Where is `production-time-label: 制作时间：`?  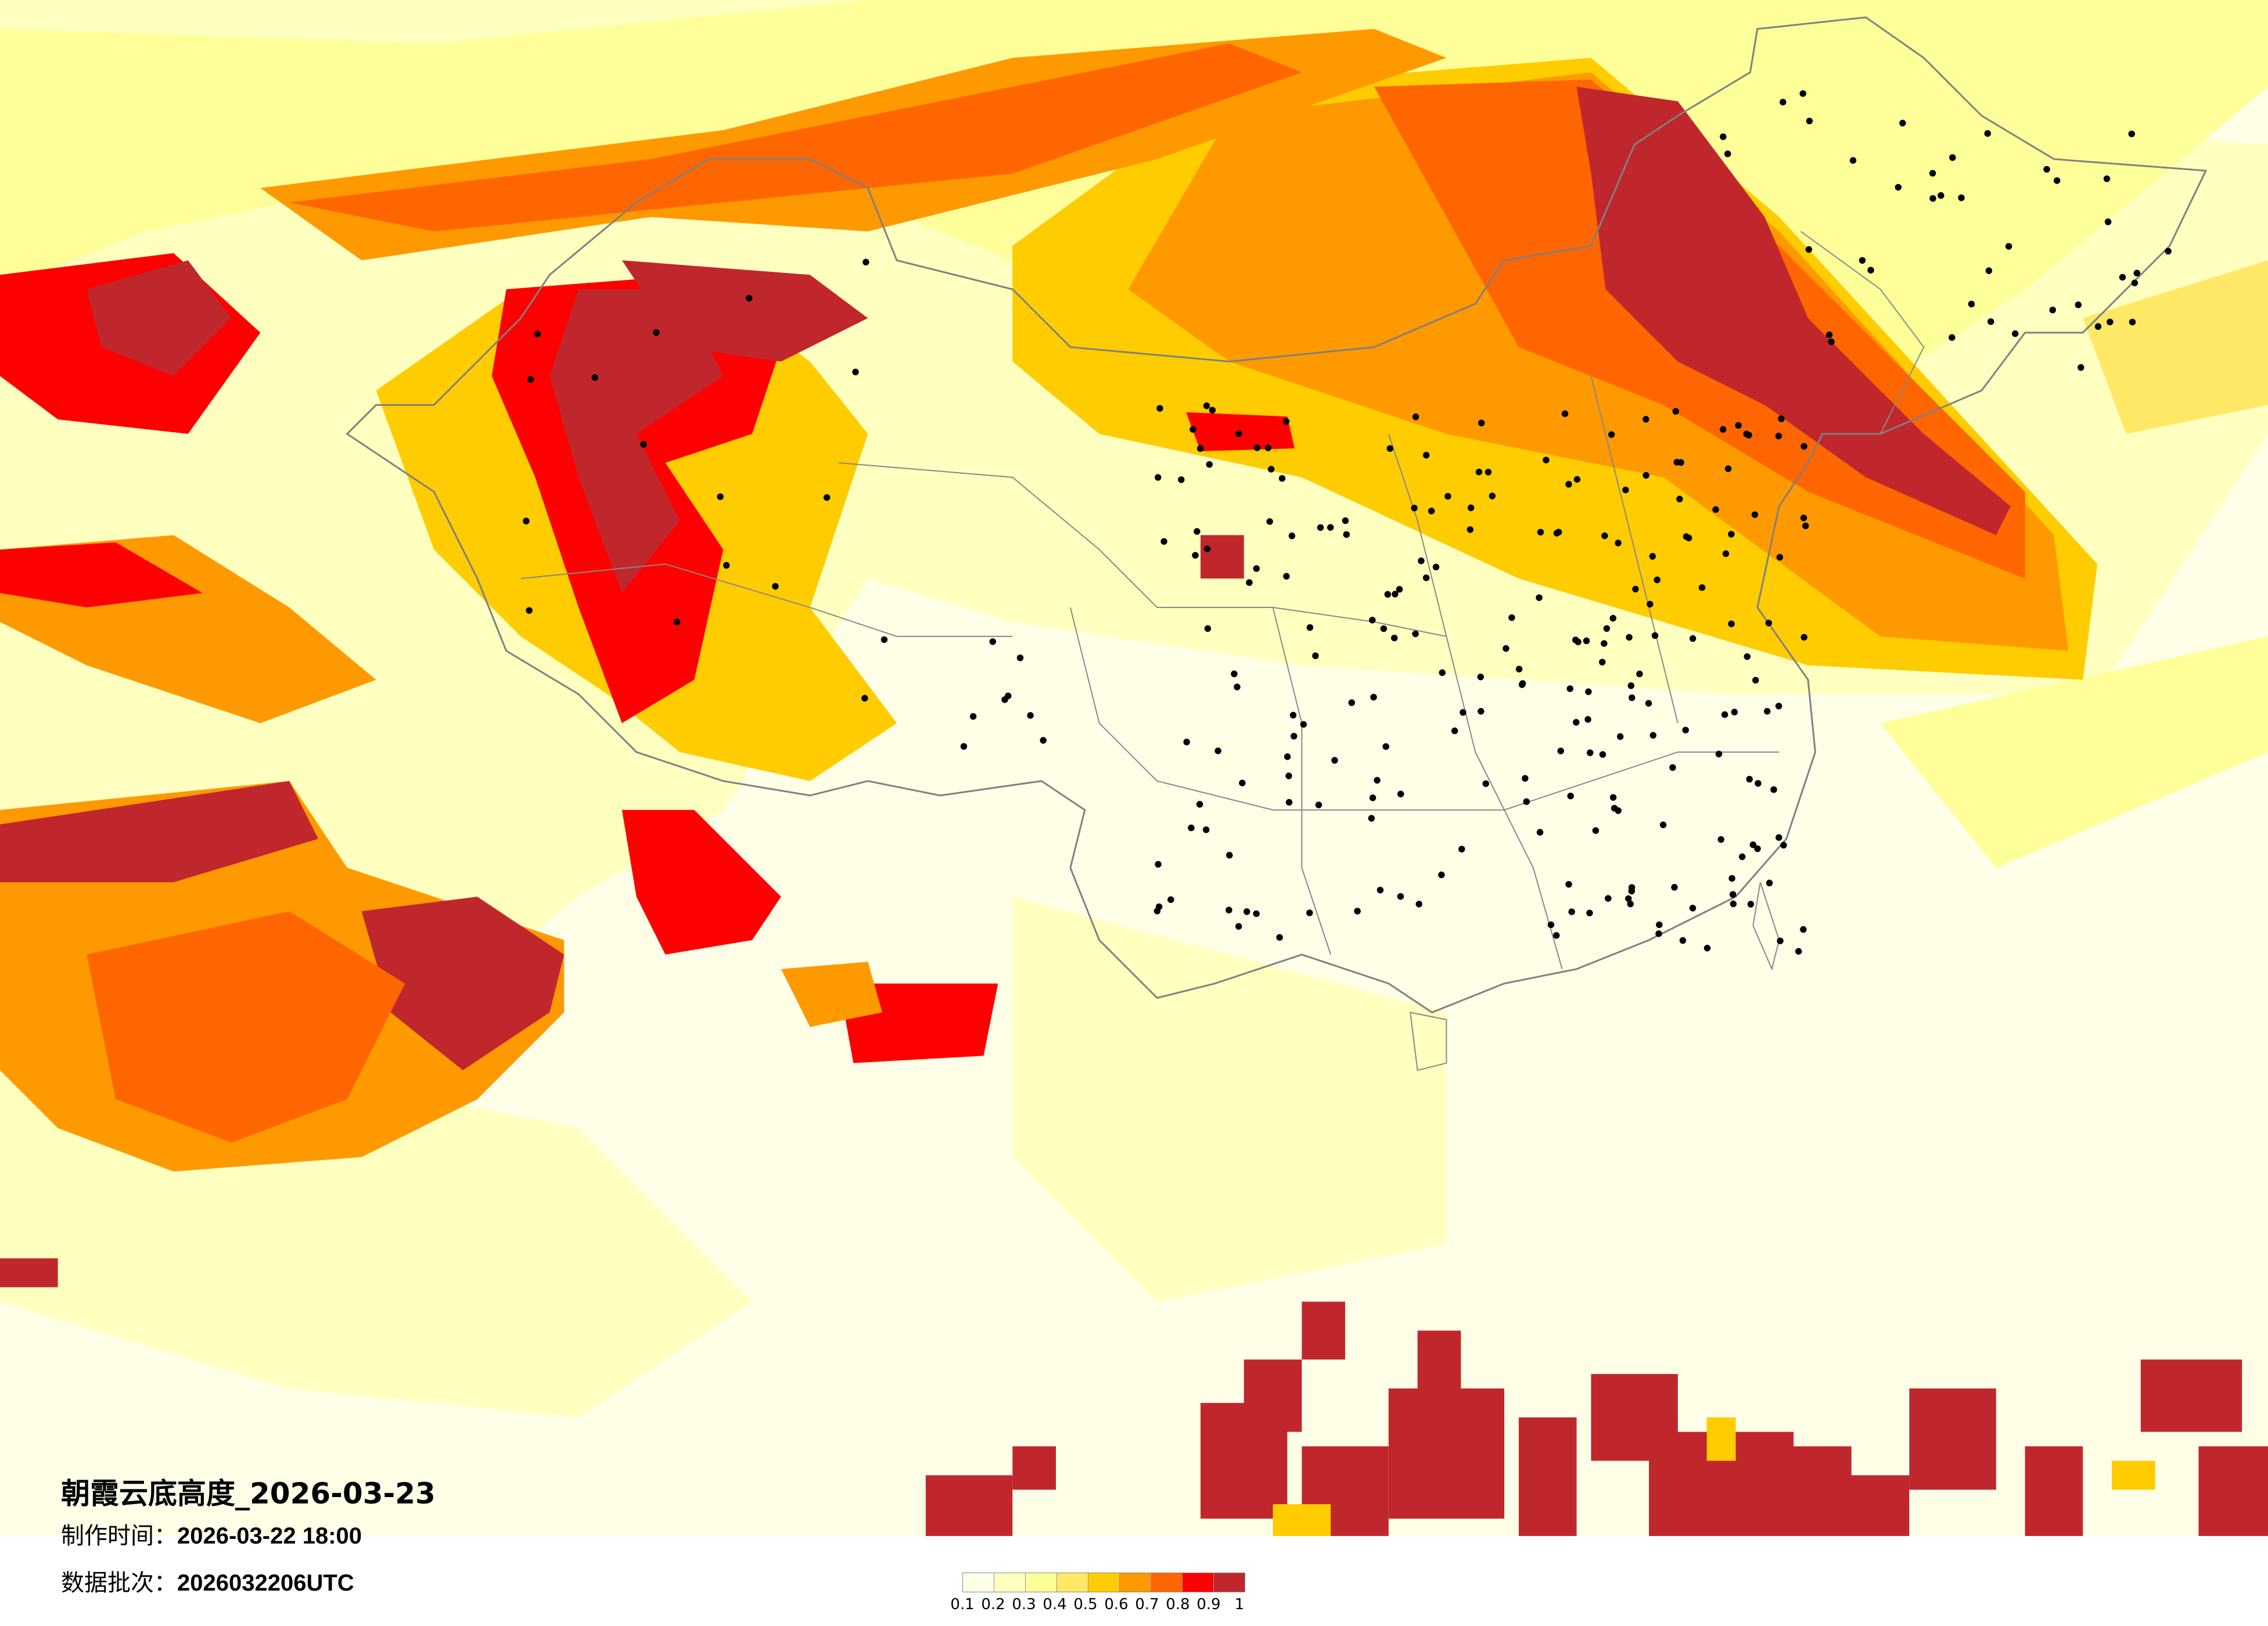 production-time-label: 制作时间： is located at coordinates (119, 1536).